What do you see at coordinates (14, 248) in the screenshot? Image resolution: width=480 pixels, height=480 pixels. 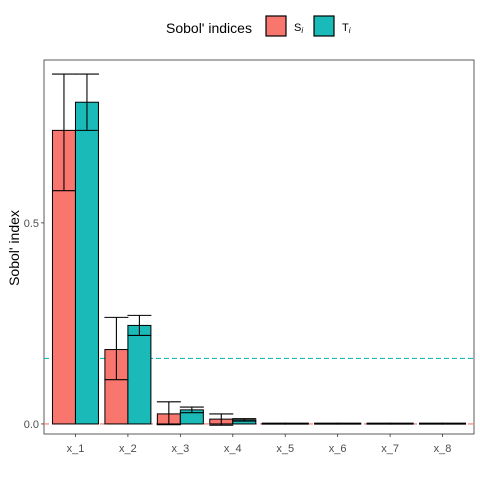 I see `y-axis-title: Sobol' index` at bounding box center [14, 248].